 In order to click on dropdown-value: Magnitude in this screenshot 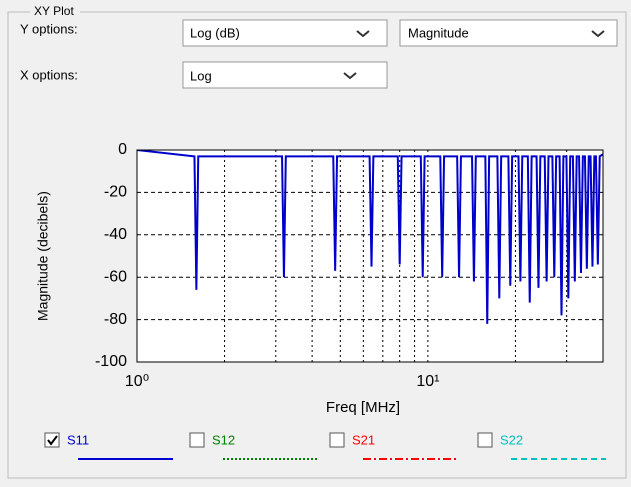, I will do `click(438, 32)`.